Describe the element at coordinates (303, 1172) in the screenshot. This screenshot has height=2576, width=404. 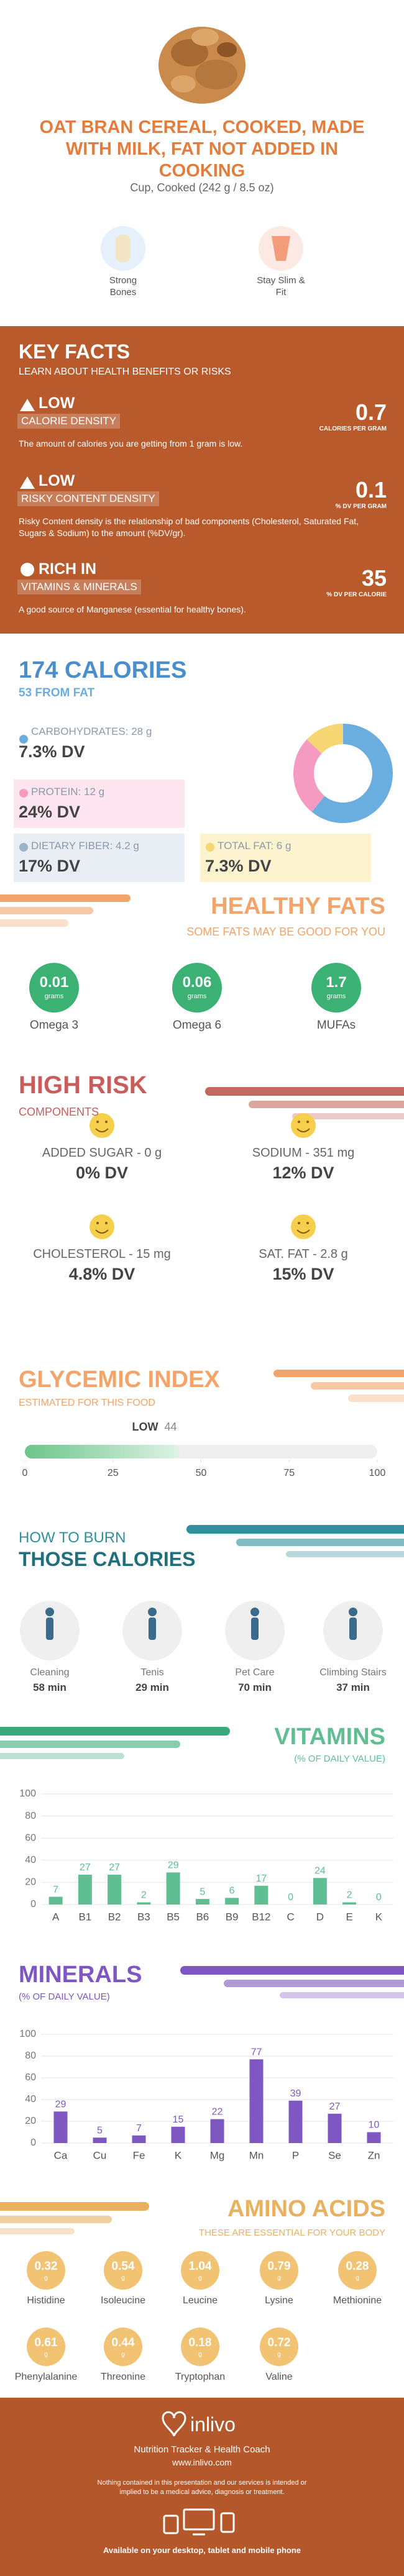
I see `risk-dv: 12% DV` at that location.